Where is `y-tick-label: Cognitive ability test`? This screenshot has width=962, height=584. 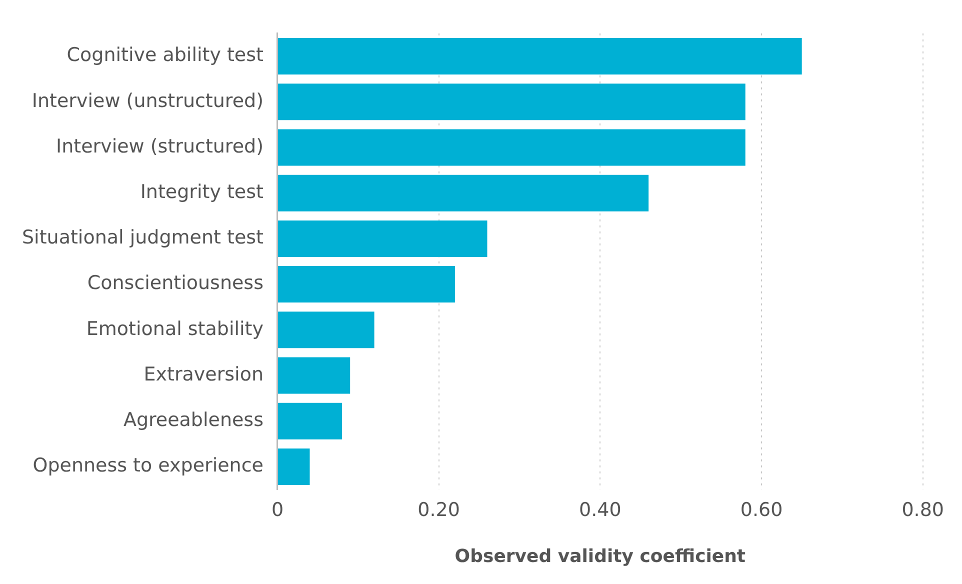 y-tick-label: Cognitive ability test is located at coordinates (165, 55).